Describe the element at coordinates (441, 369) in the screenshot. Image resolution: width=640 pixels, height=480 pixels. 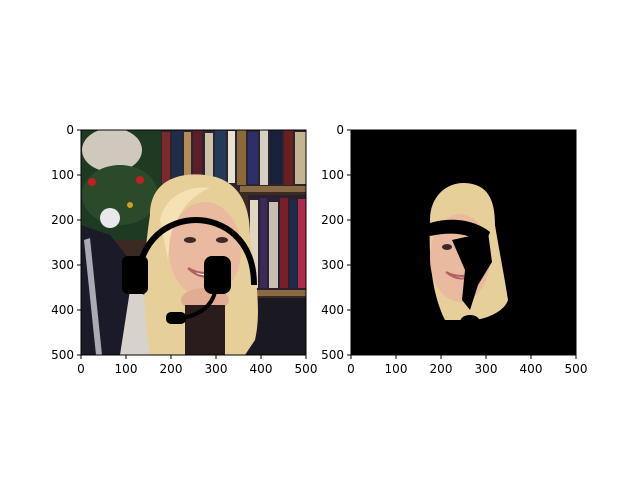
I see `right-xtick-label: 200` at that location.